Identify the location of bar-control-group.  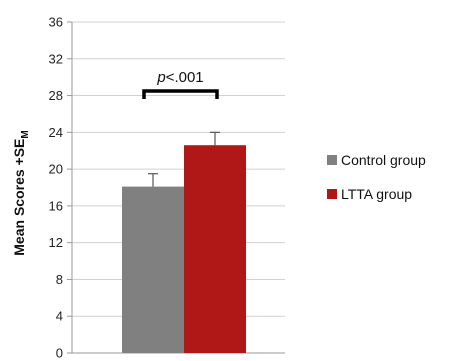
(153, 269).